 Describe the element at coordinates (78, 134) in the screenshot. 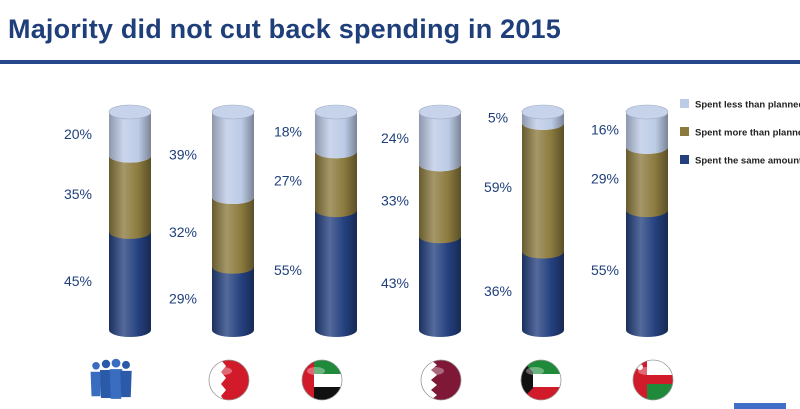

I see `data-label: 20%` at that location.